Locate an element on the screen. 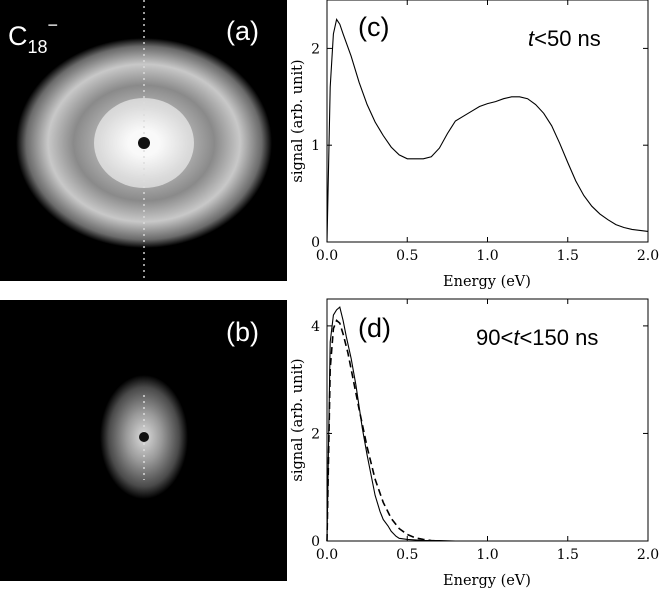 This screenshot has width=664, height=594. chart-c-ytick-label: 0 is located at coordinates (315, 243).